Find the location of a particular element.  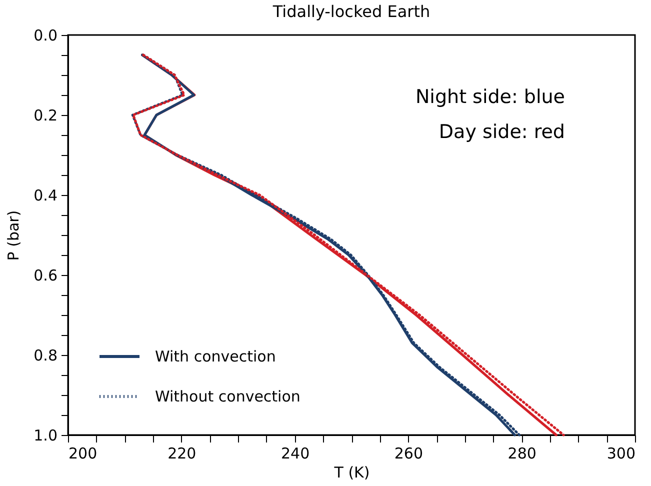

y-tick-label: 1.0 is located at coordinates (46, 435).